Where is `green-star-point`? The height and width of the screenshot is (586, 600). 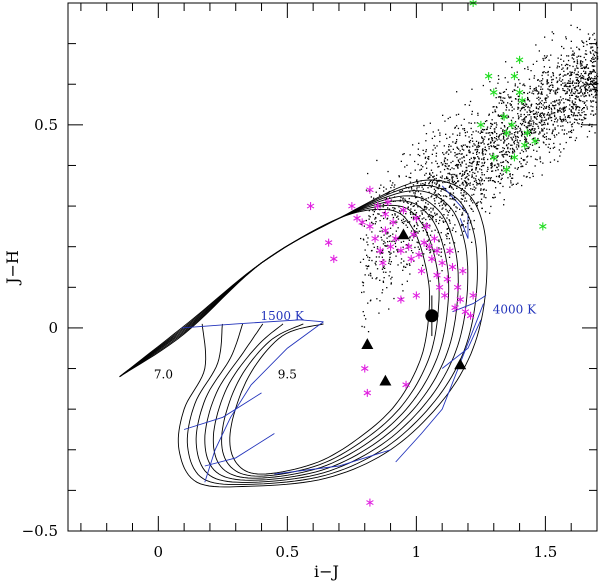
green-star-point is located at coordinates (506, 132).